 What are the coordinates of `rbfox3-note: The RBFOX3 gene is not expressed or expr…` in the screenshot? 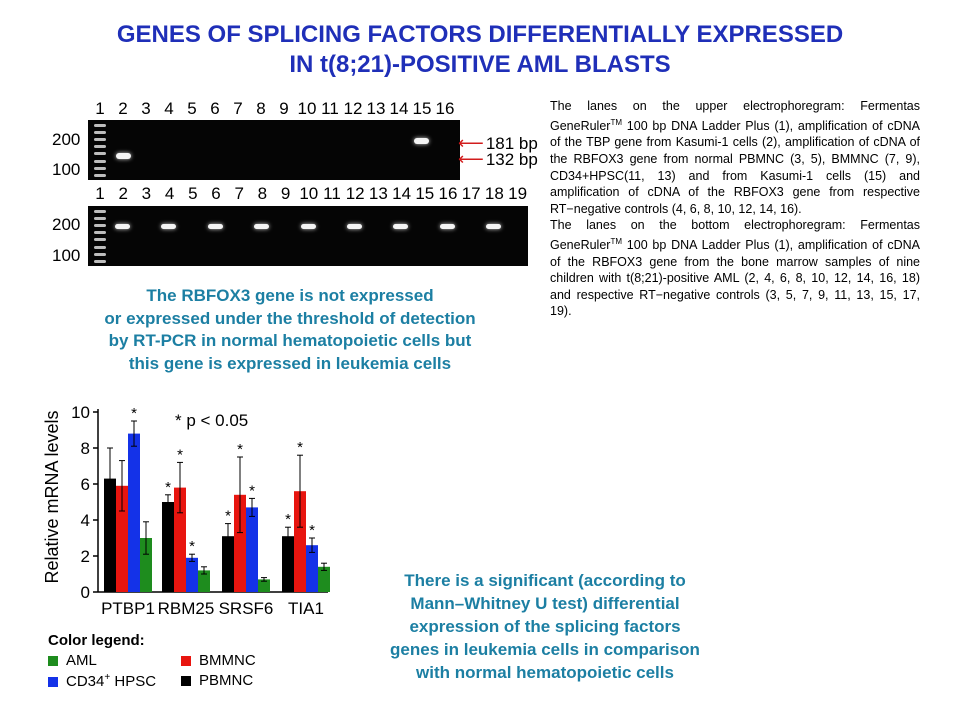 It's located at (290, 329).